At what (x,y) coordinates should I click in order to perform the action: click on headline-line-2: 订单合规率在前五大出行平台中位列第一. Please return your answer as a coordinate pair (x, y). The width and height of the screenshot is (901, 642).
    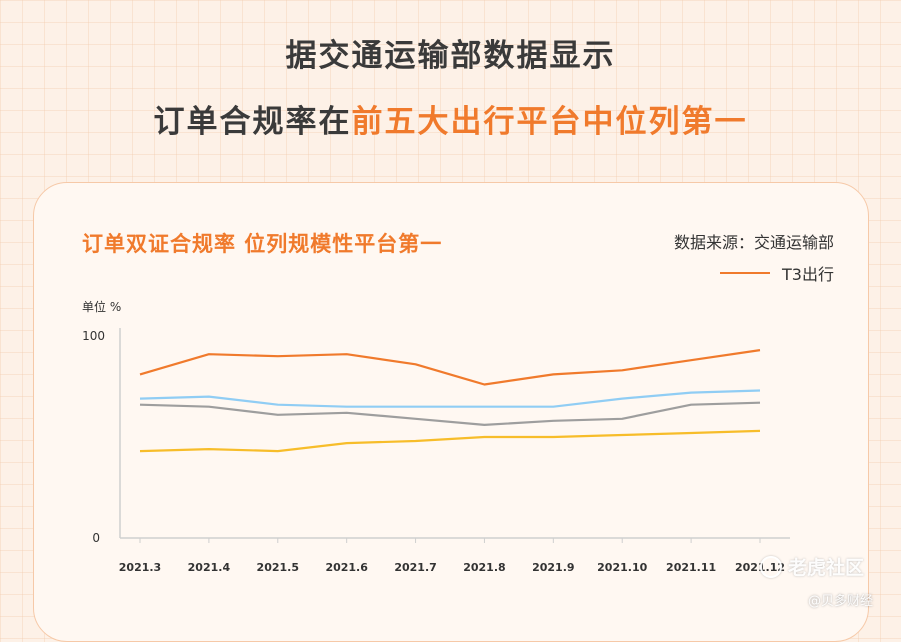
    Looking at the image, I should click on (450, 118).